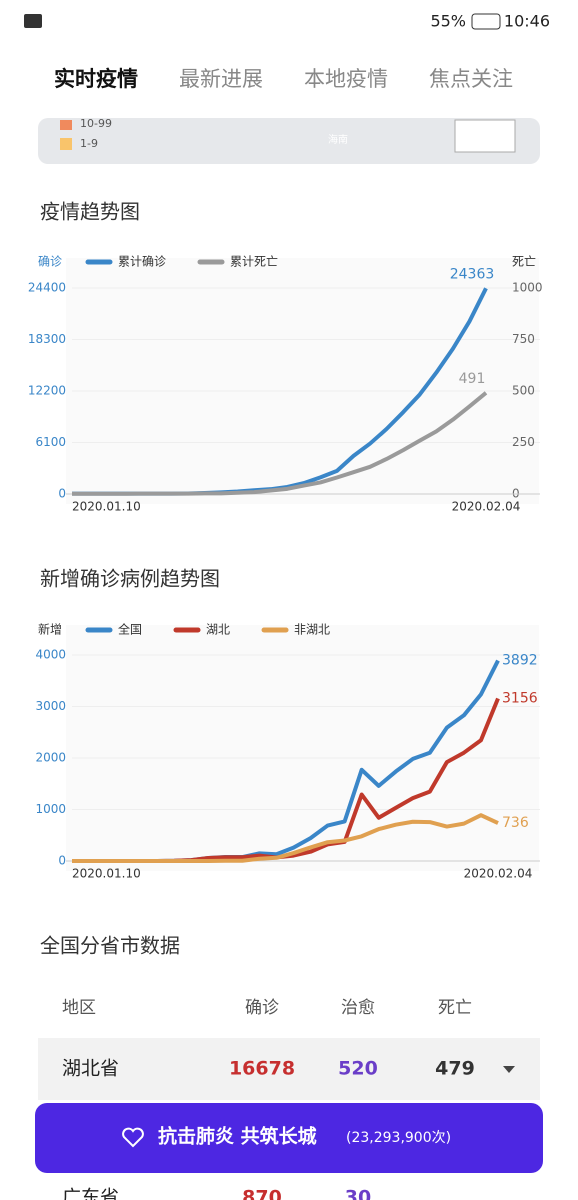 The height and width of the screenshot is (1200, 578). Describe the element at coordinates (523, 391) in the screenshot. I see `y2-tick-label: 500` at that location.